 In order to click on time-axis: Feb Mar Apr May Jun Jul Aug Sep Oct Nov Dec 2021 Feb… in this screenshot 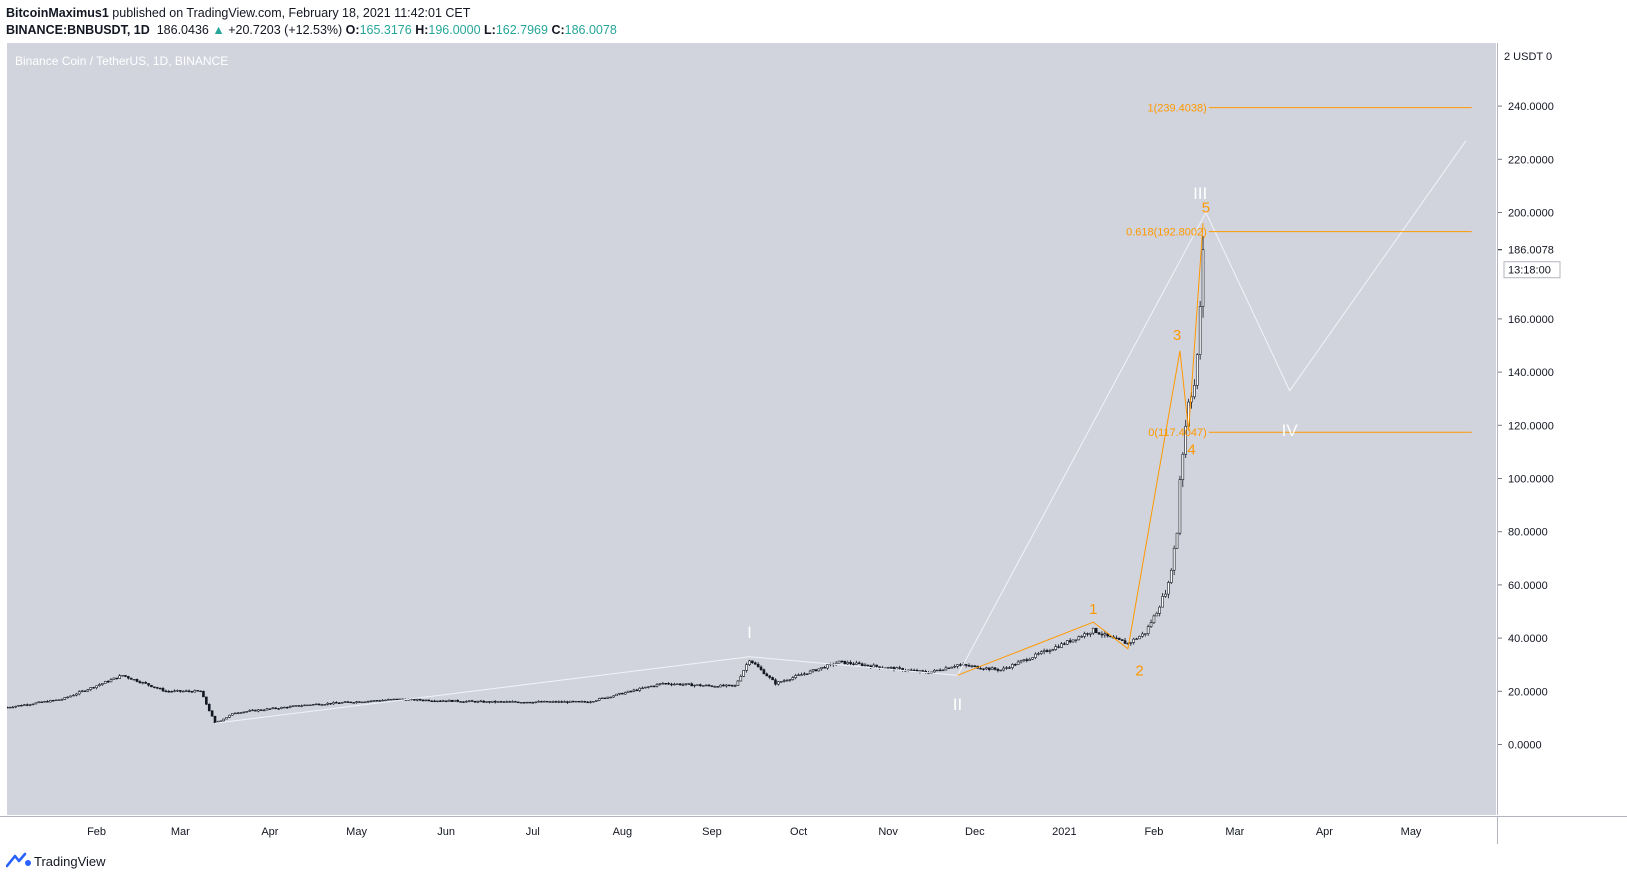, I will do `click(748, 830)`.